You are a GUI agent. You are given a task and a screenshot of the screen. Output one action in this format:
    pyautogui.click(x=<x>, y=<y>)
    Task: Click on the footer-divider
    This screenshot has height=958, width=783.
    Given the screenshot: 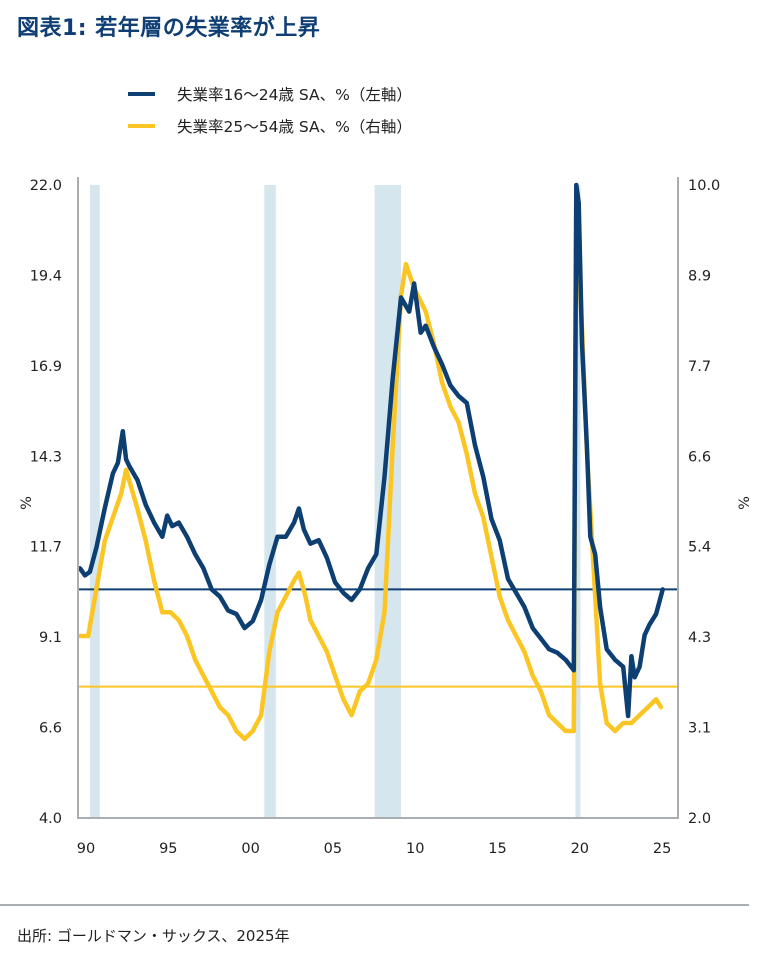 What is the action you would take?
    pyautogui.click(x=374, y=905)
    